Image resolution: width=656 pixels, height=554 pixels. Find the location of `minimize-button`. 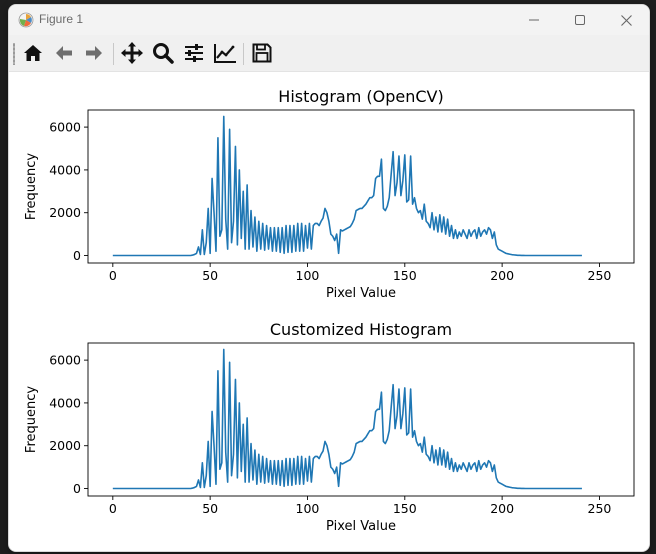

minimize-button is located at coordinates (534, 20).